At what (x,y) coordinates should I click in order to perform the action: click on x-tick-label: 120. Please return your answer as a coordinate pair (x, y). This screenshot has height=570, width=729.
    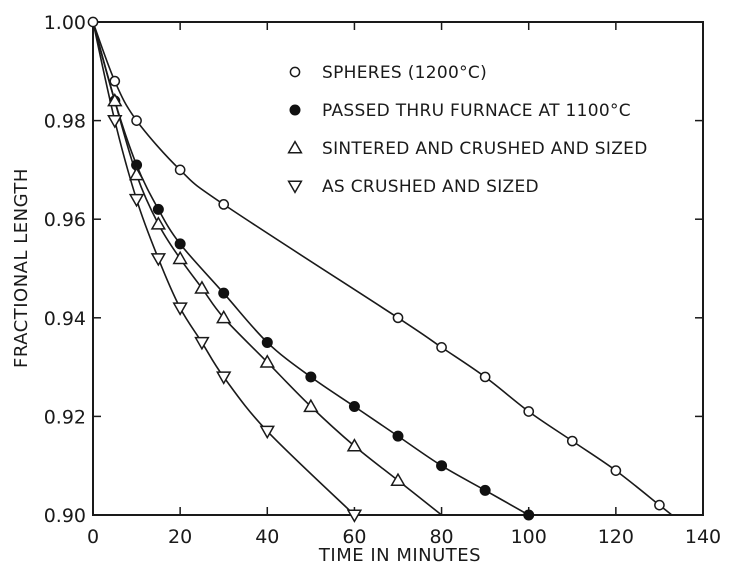
    Looking at the image, I should click on (616, 537).